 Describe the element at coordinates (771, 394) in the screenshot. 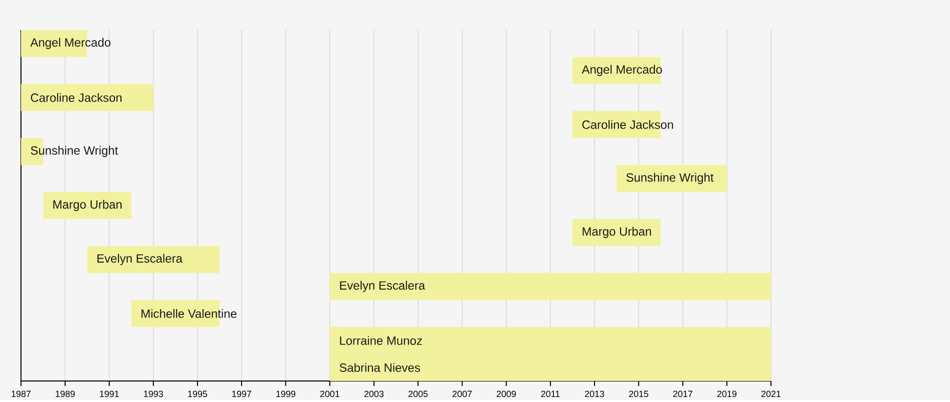

I see `x-tick-label: 2021` at that location.